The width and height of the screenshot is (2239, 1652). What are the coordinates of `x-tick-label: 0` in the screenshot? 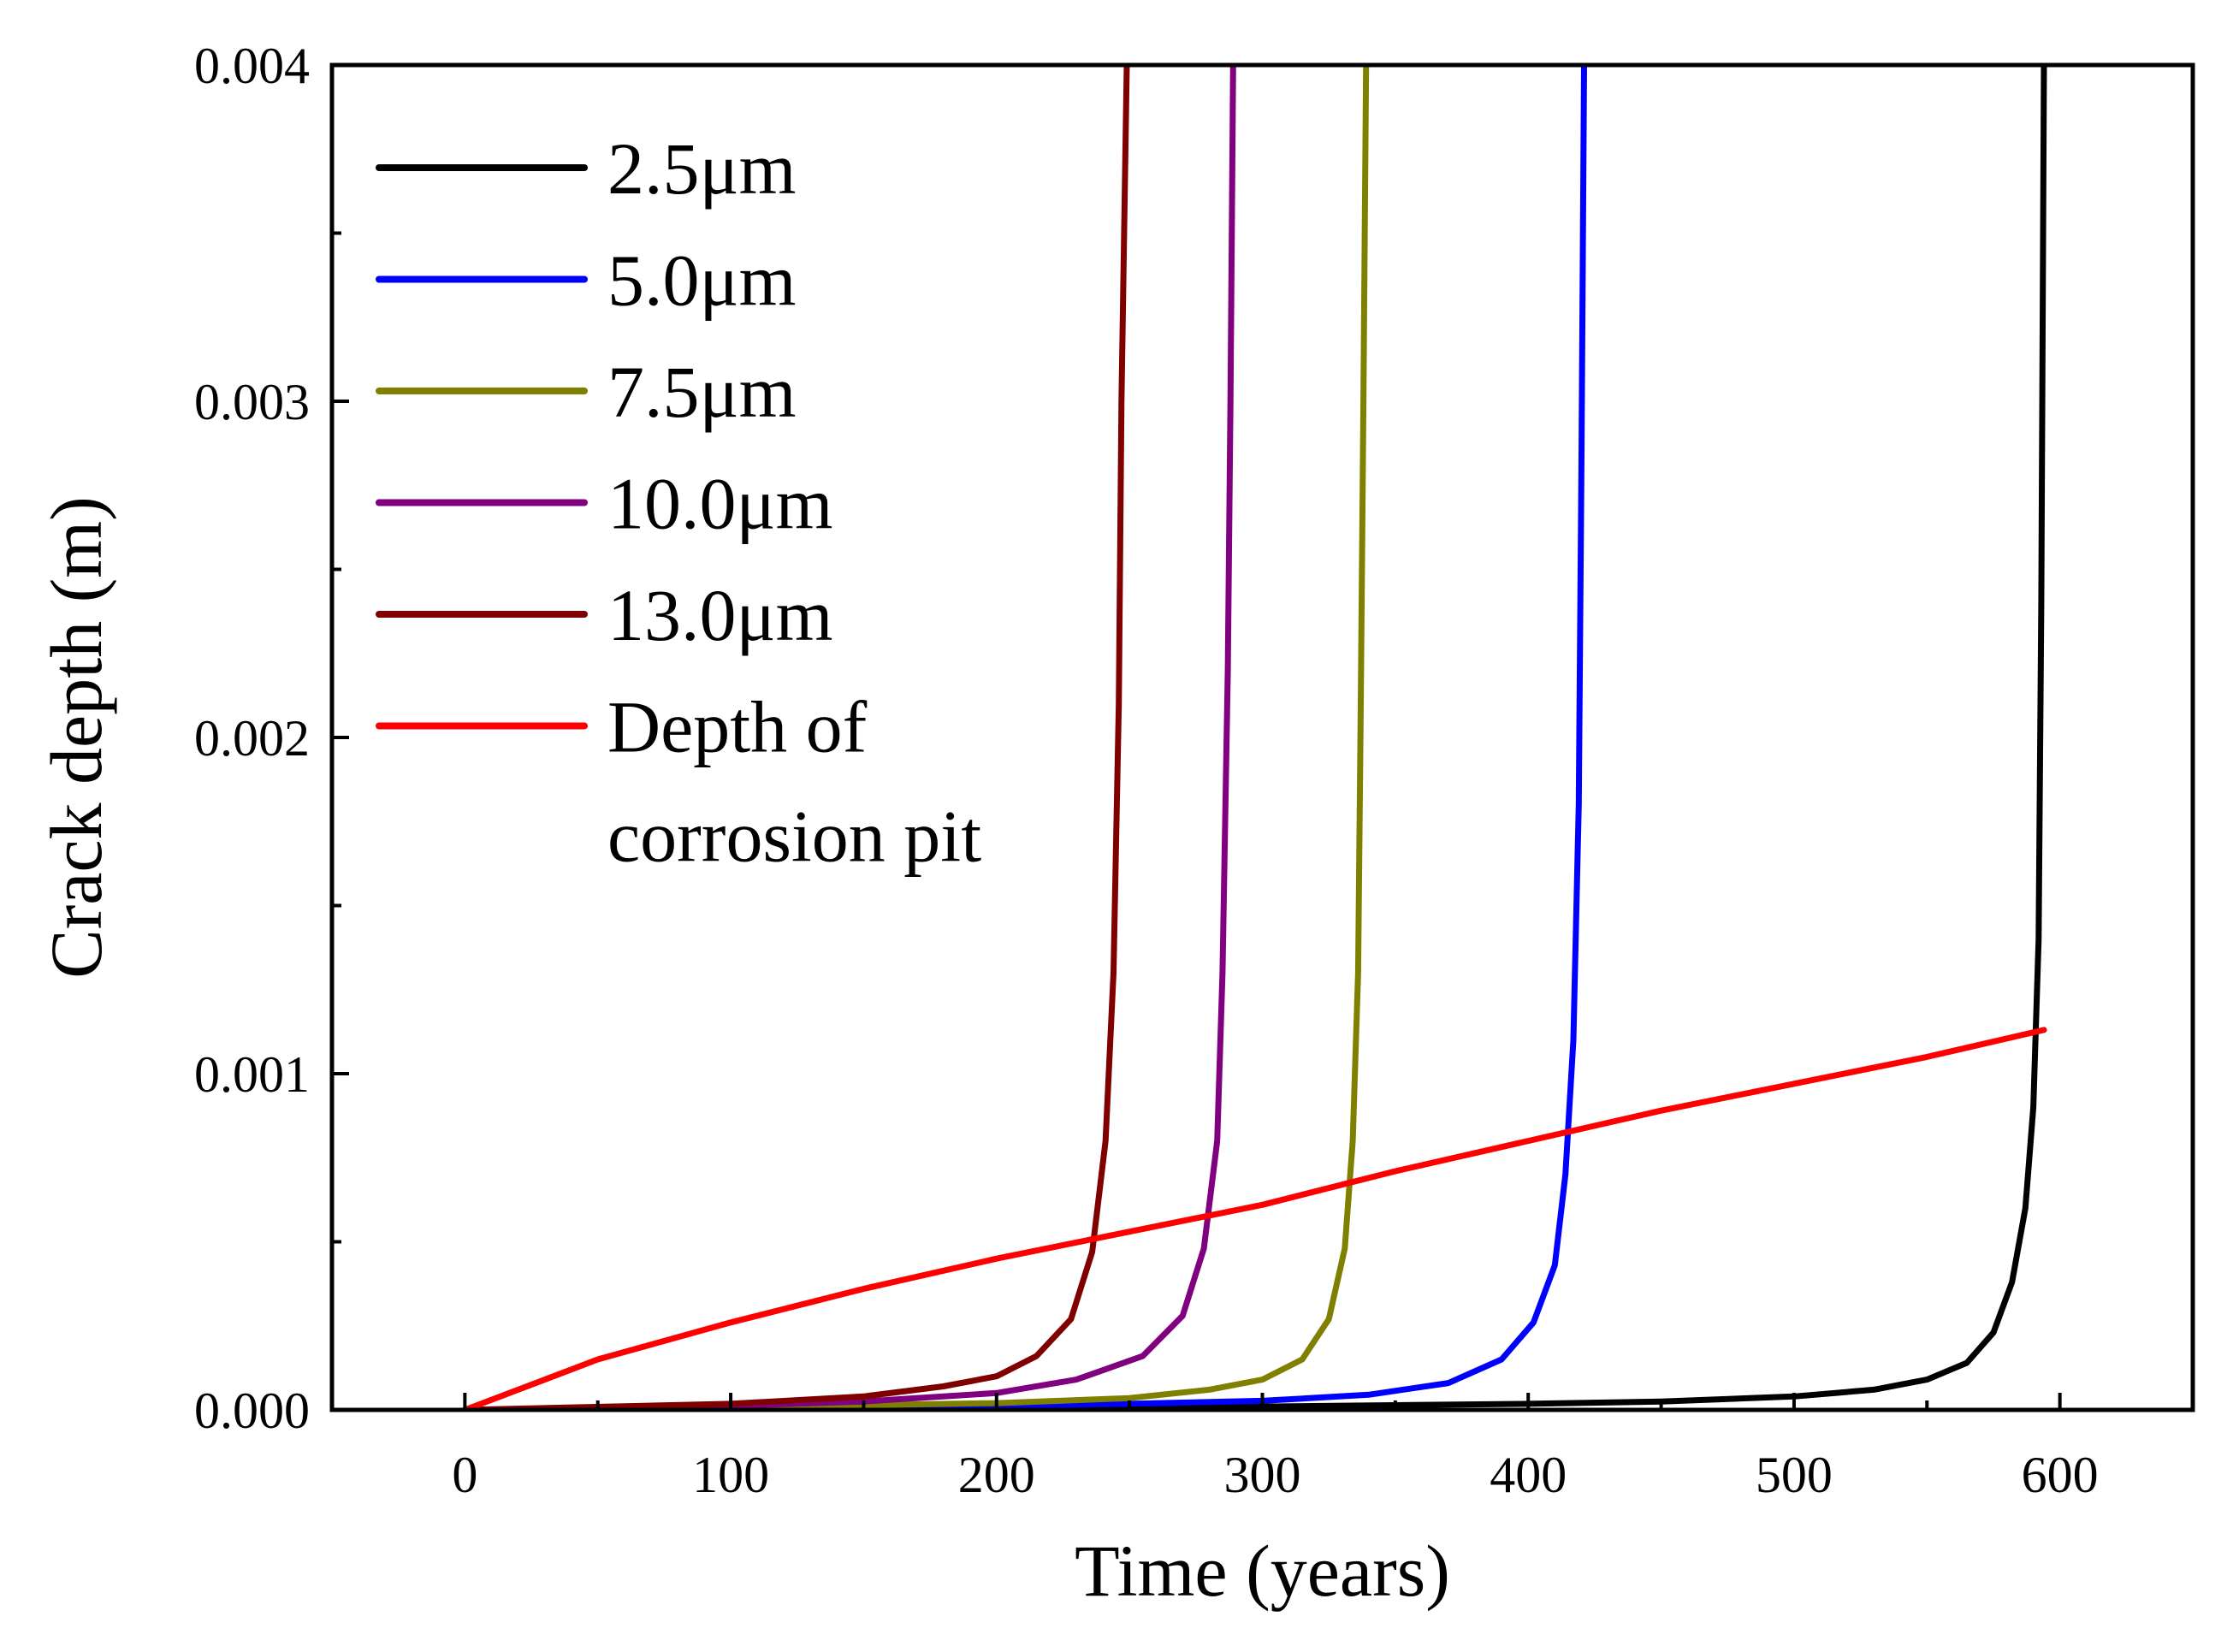 It's located at (464, 1475).